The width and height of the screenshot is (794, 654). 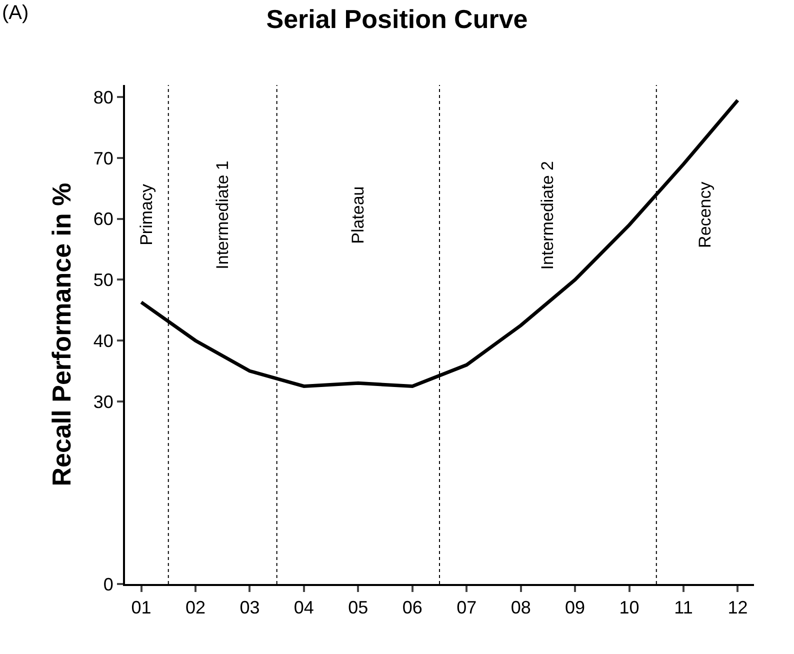 I want to click on x-tick-label: 05, so click(x=358, y=608).